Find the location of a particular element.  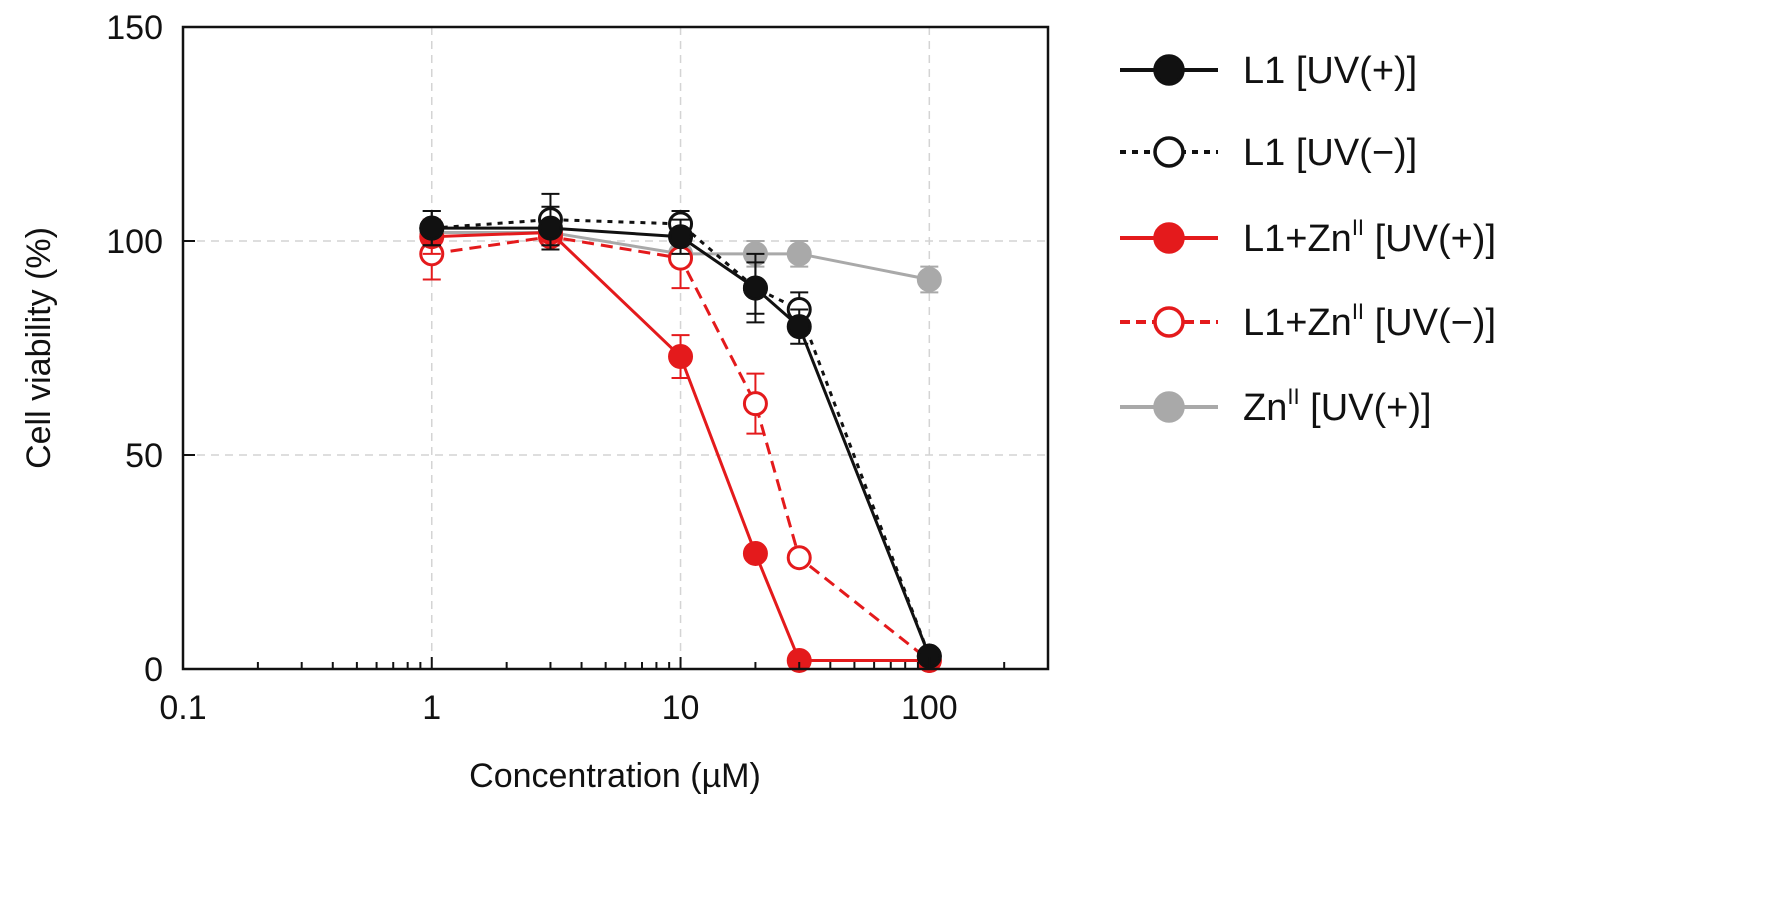

y-axis-title: Cell viability (%) is located at coordinates (39, 348).